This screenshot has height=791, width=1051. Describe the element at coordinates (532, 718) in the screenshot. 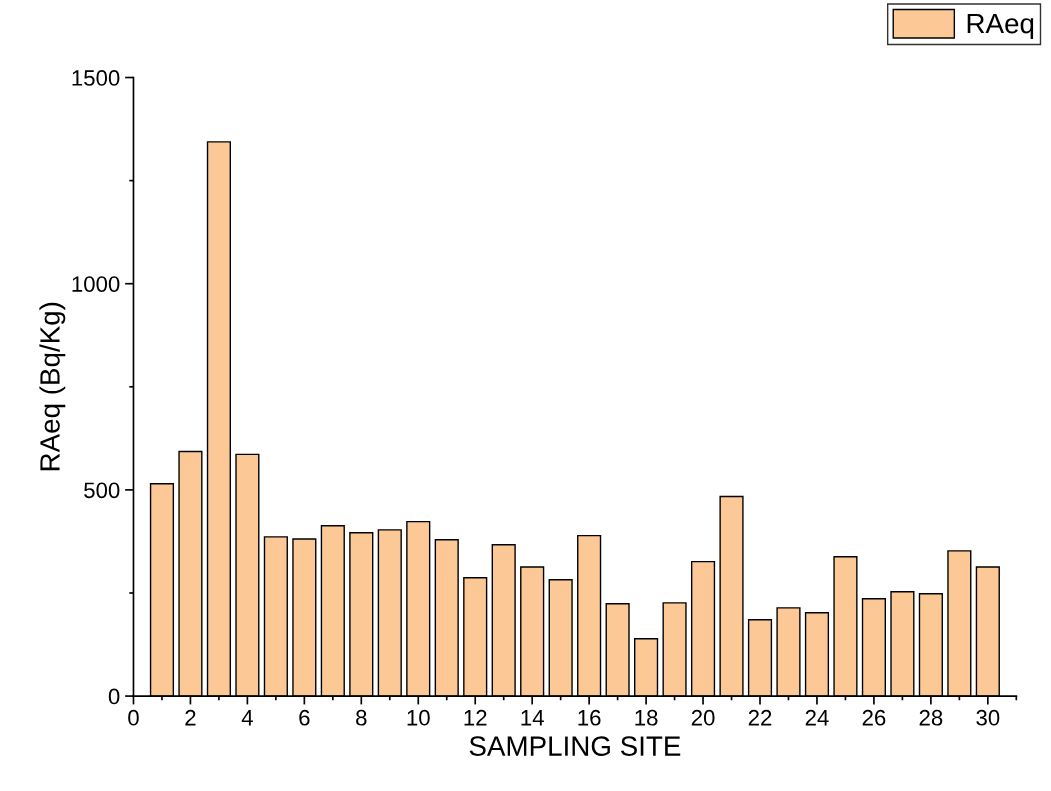

I see `x-tick-label: 14` at that location.